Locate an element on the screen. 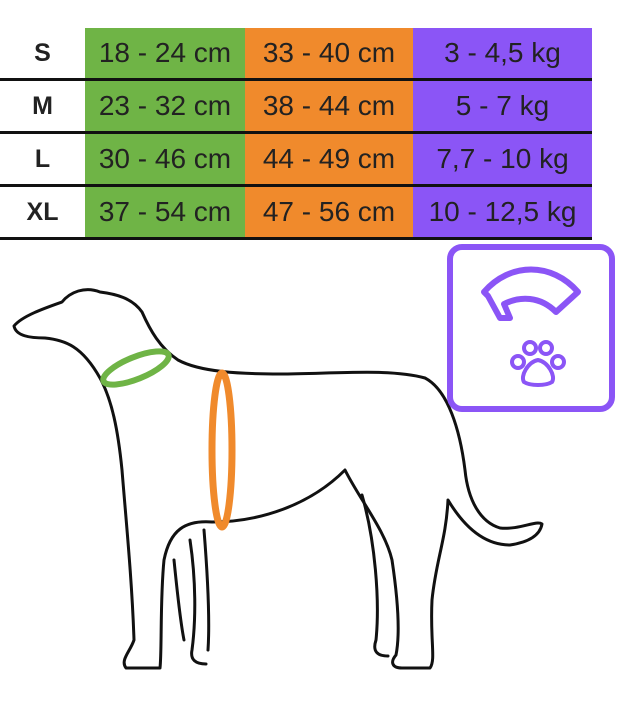  size-value: 3 - 4,5 kg is located at coordinates (502, 53).